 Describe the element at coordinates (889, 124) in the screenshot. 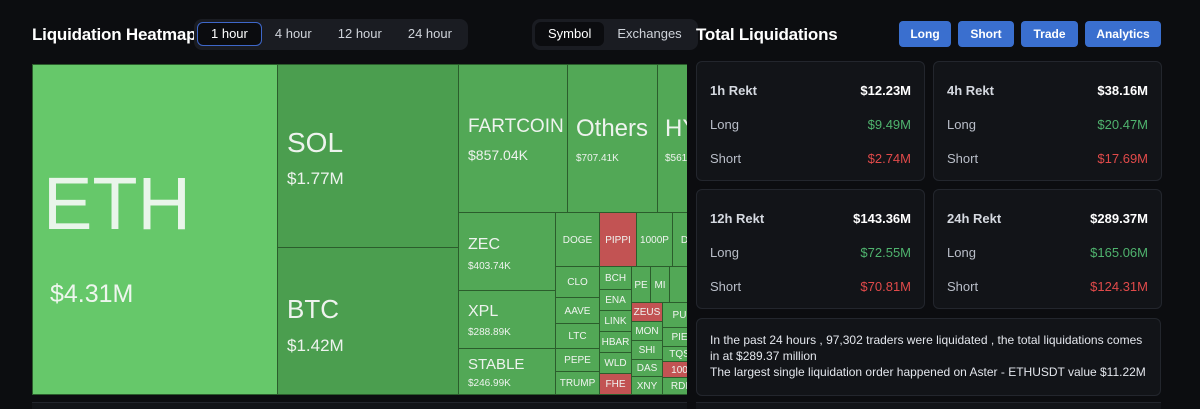

I see `long-value: $9.49M` at that location.